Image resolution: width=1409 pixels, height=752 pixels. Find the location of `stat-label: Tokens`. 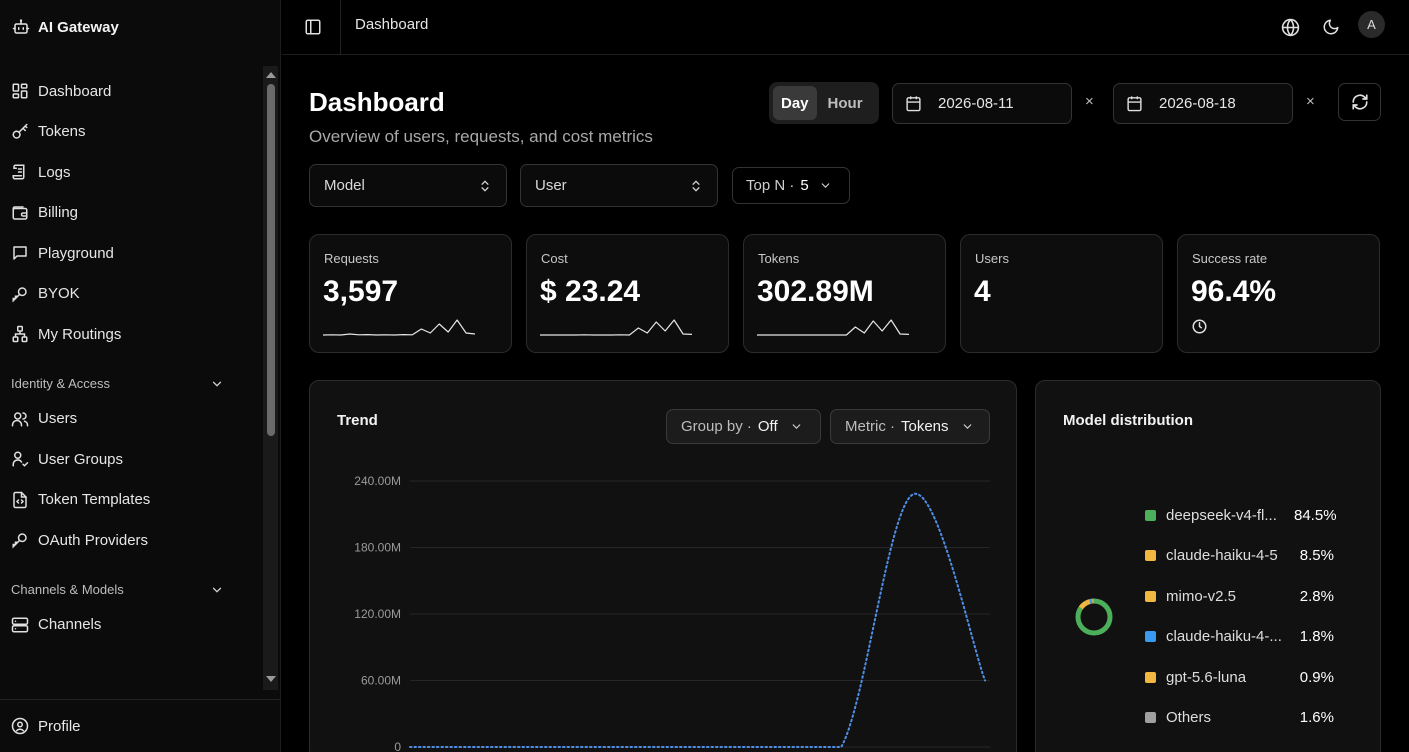

stat-label: Tokens is located at coordinates (779, 258).